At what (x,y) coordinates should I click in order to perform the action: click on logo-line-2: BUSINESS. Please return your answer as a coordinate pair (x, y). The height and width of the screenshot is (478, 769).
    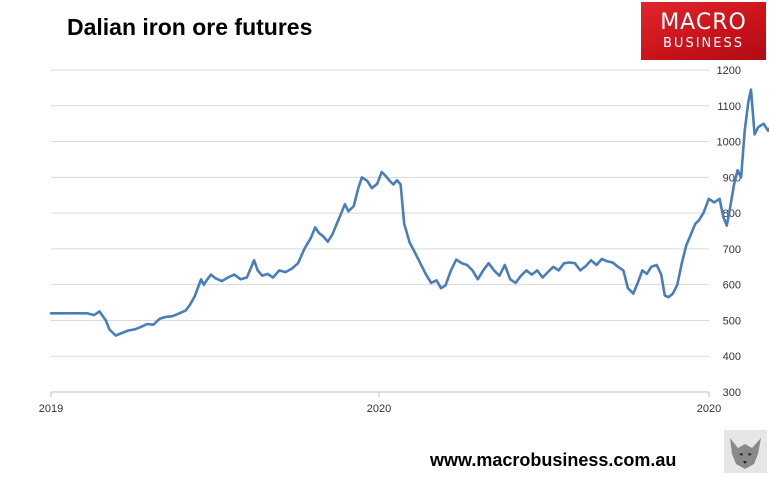
    Looking at the image, I should click on (703, 43).